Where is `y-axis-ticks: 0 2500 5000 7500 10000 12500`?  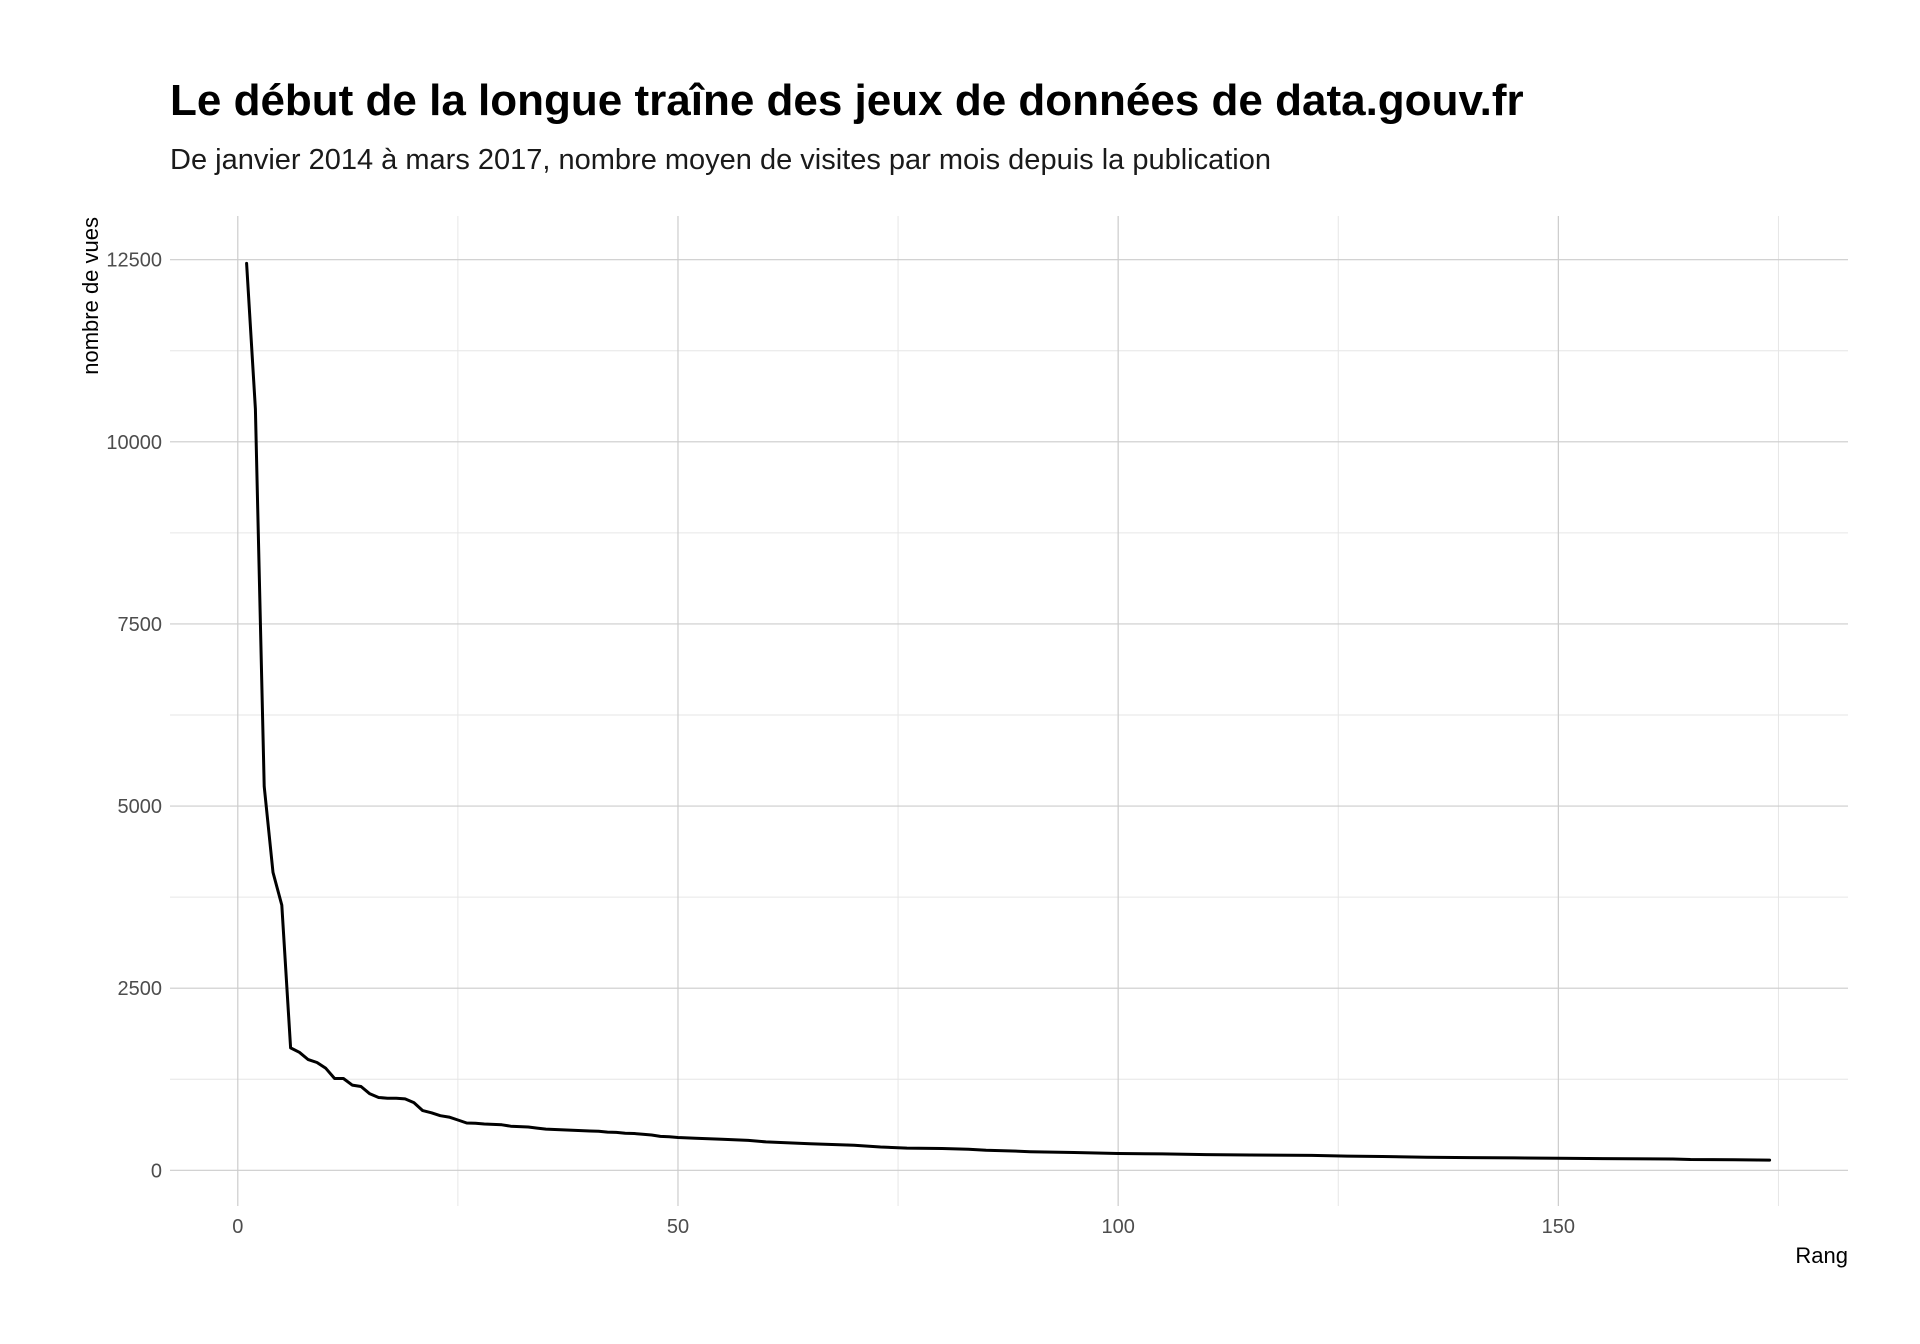 y-axis-ticks: 0 2500 5000 7500 10000 12500 is located at coordinates (134, 716).